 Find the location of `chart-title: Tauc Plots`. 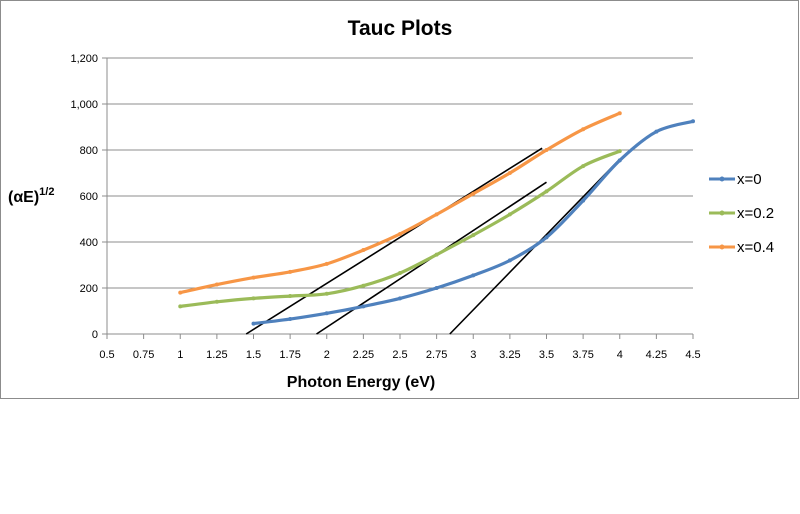

chart-title: Tauc Plots is located at coordinates (400, 28).